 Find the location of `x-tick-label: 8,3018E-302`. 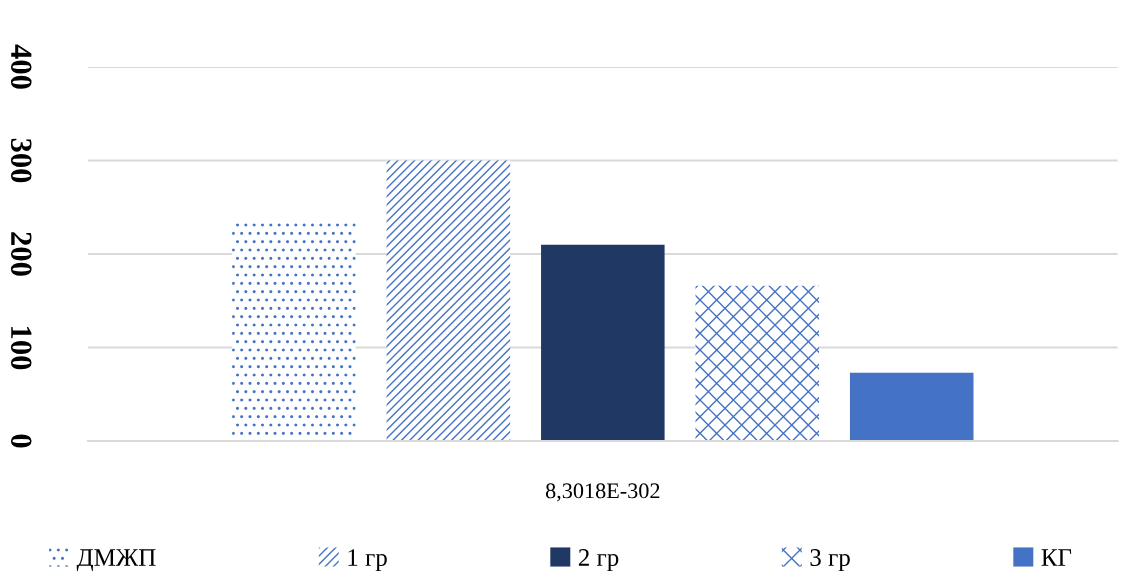

x-tick-label: 8,3018E-302 is located at coordinates (602, 492).